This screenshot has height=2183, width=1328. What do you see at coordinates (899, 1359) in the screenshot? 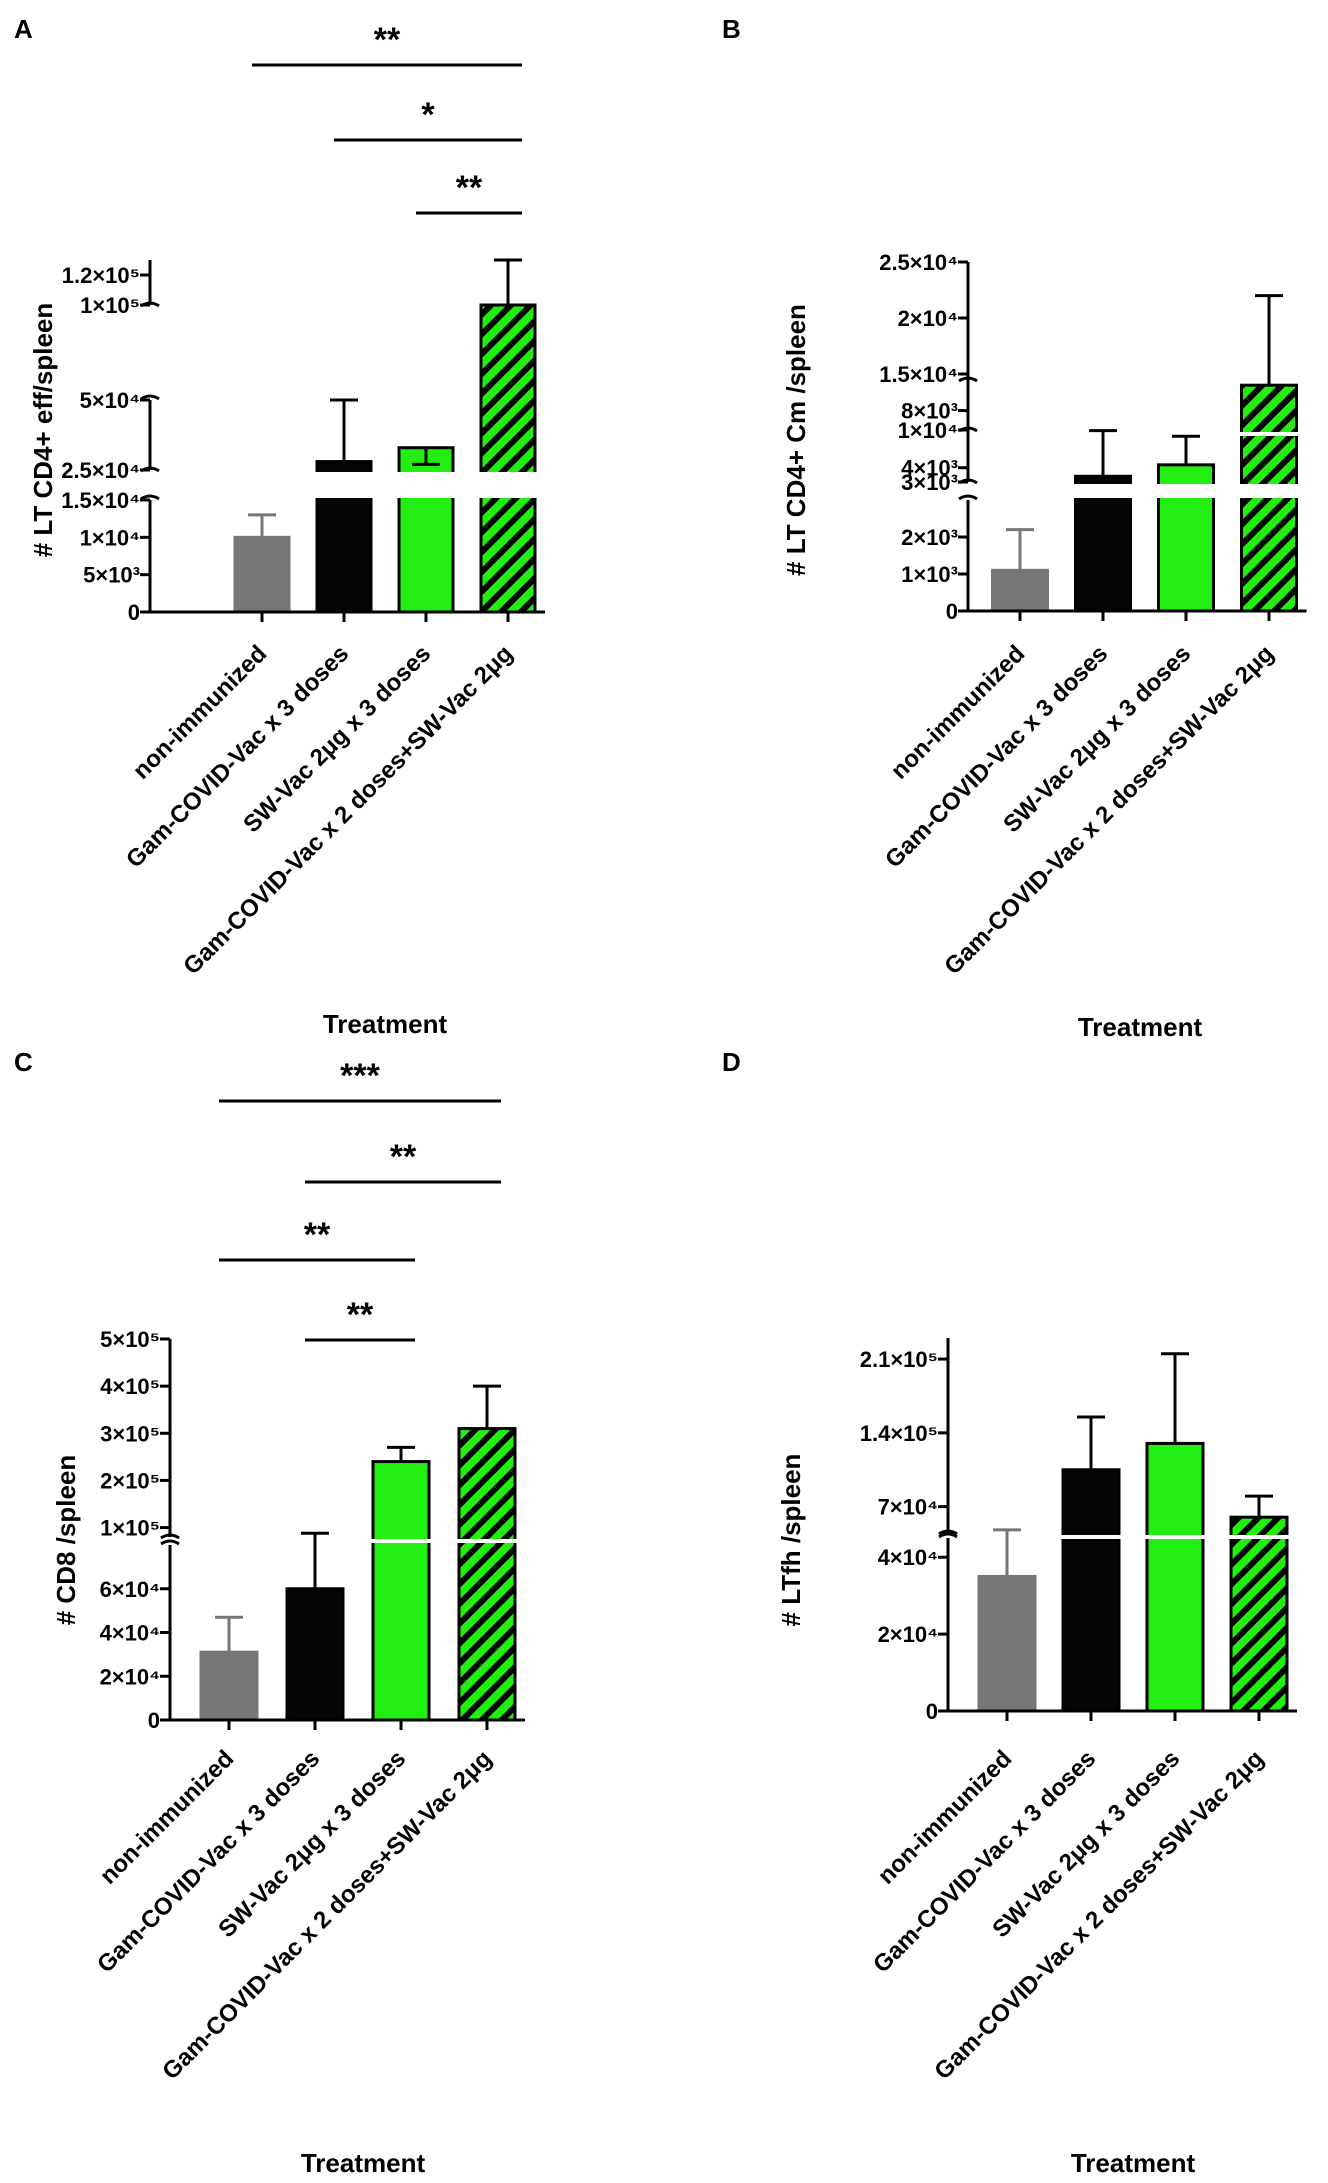
I see `y-tick-label: 2.1×10⁵` at bounding box center [899, 1359].